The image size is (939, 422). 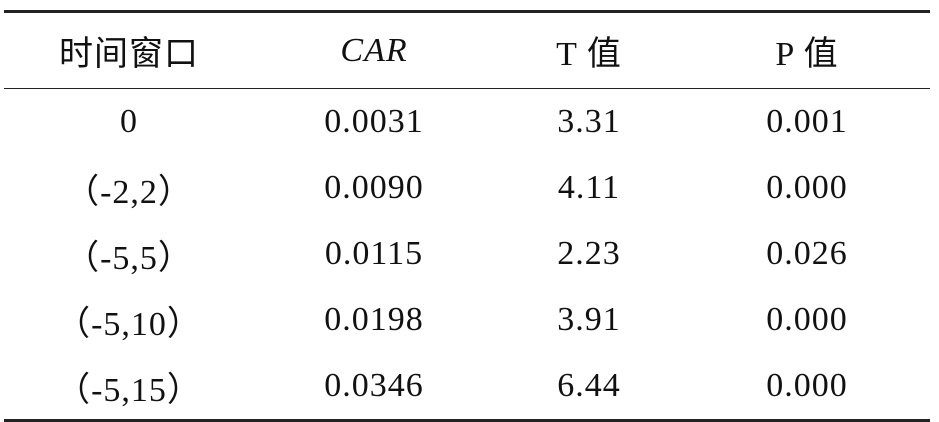 I want to click on header-cell: P 值, so click(x=807, y=50).